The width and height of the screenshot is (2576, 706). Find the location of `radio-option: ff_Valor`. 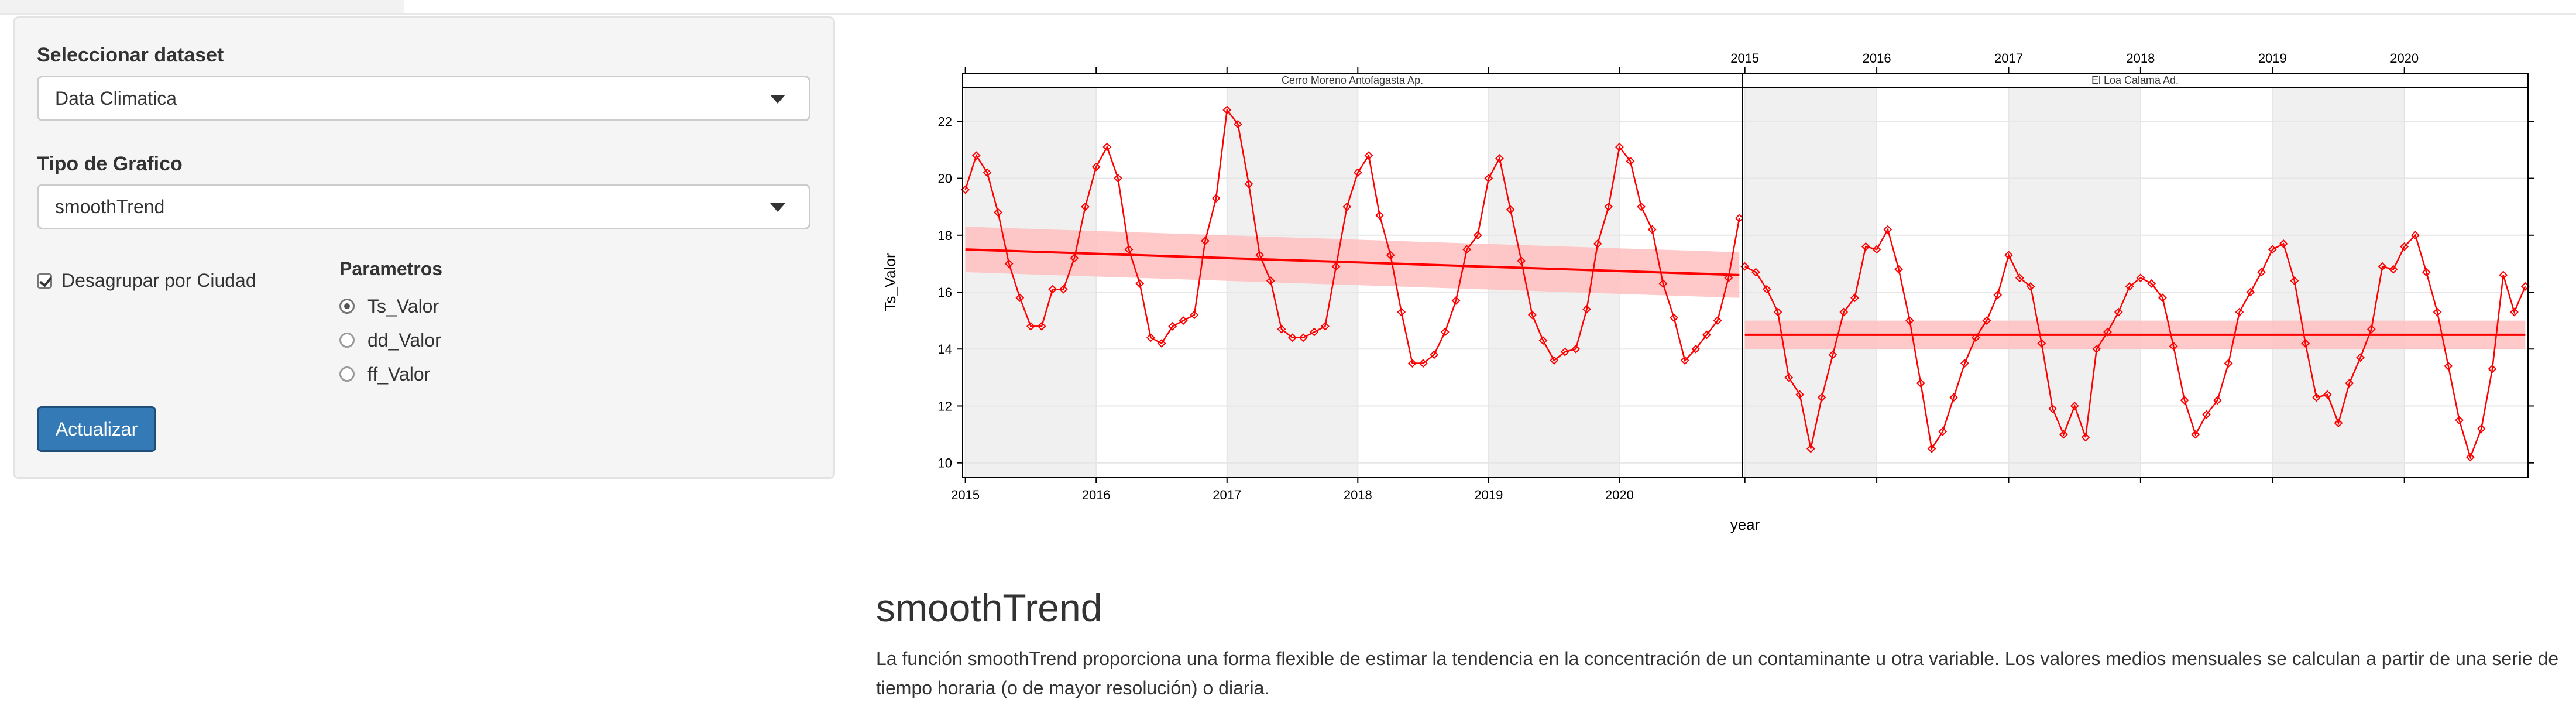

radio-option: ff_Valor is located at coordinates (391, 374).